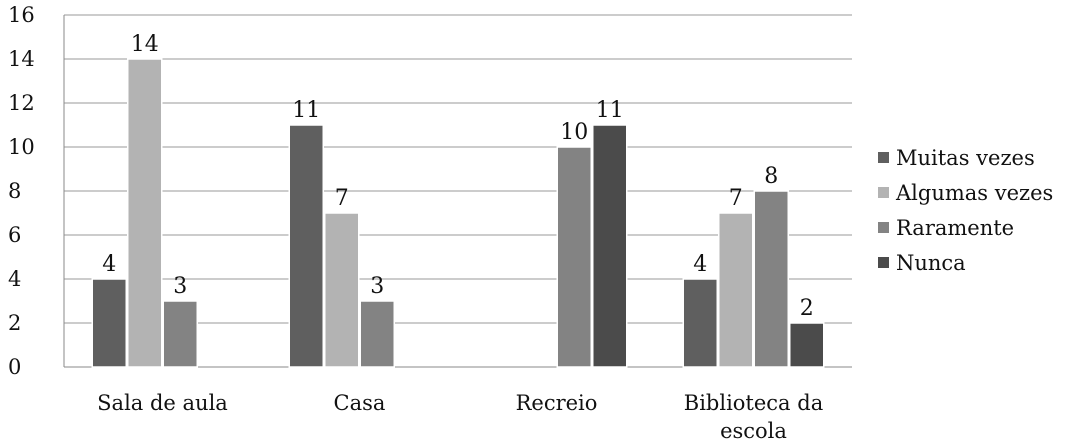  What do you see at coordinates (14, 323) in the screenshot?
I see `y-tick-label: 2` at bounding box center [14, 323].